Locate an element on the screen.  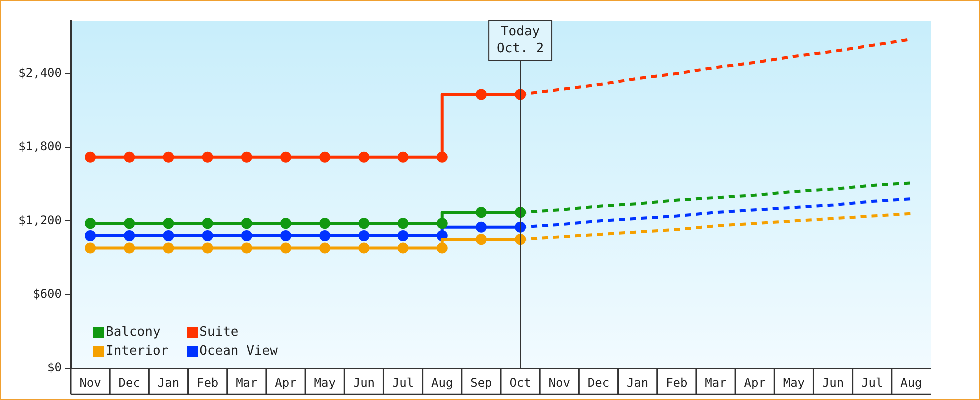
x-tick-label: Sep is located at coordinates (481, 383).